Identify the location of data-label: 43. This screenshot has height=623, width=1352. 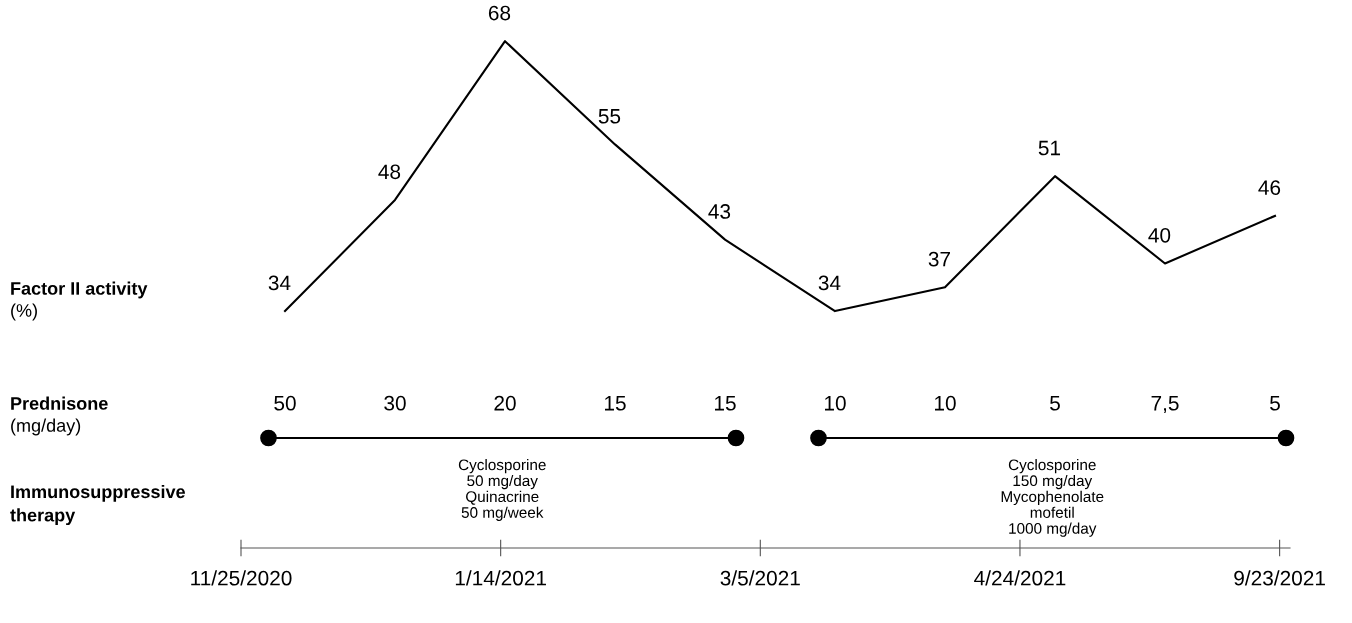
(719, 211).